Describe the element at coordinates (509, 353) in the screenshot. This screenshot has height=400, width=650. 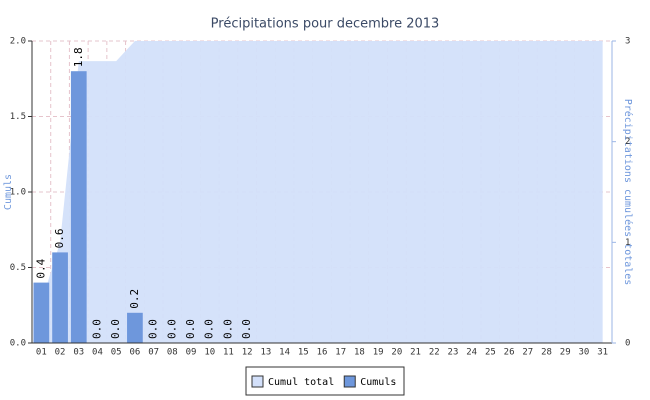
I see `x-tick-label: 26` at that location.